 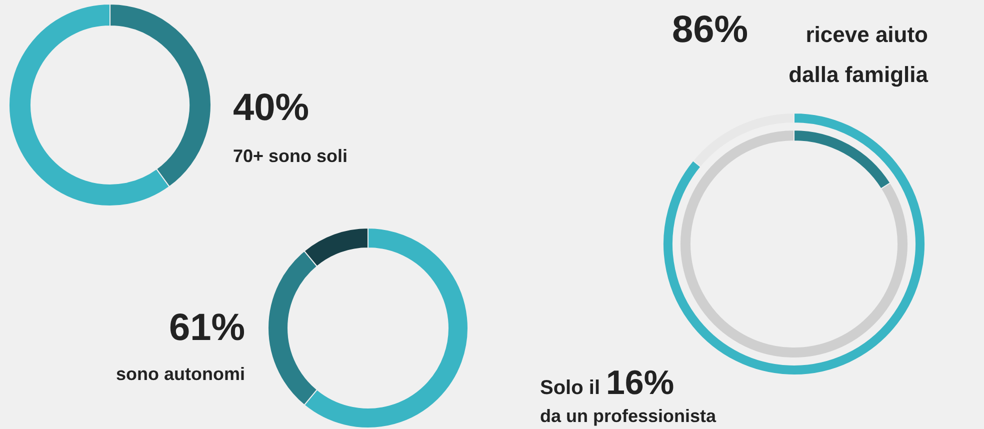 What do you see at coordinates (710, 30) in the screenshot?
I see `text: 86%` at bounding box center [710, 30].